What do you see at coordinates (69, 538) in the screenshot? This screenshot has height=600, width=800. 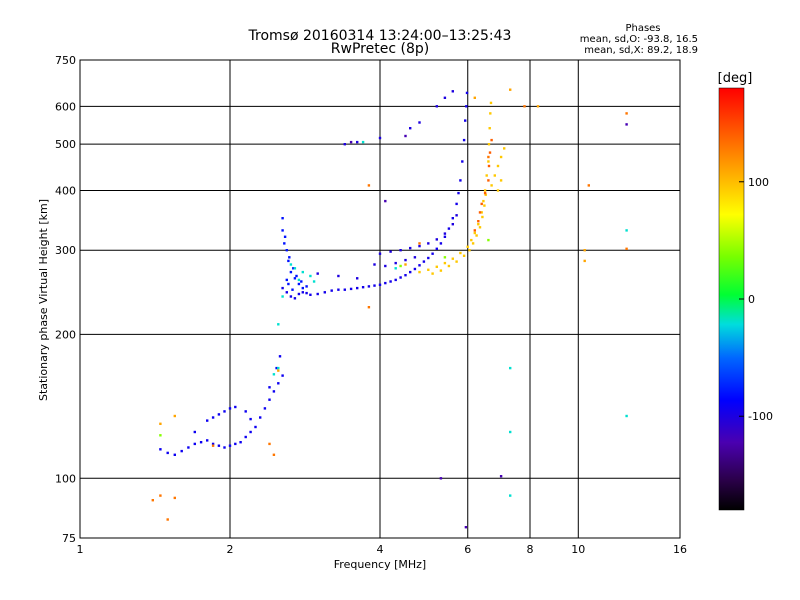 I see `y-tick-label: 75` at bounding box center [69, 538].